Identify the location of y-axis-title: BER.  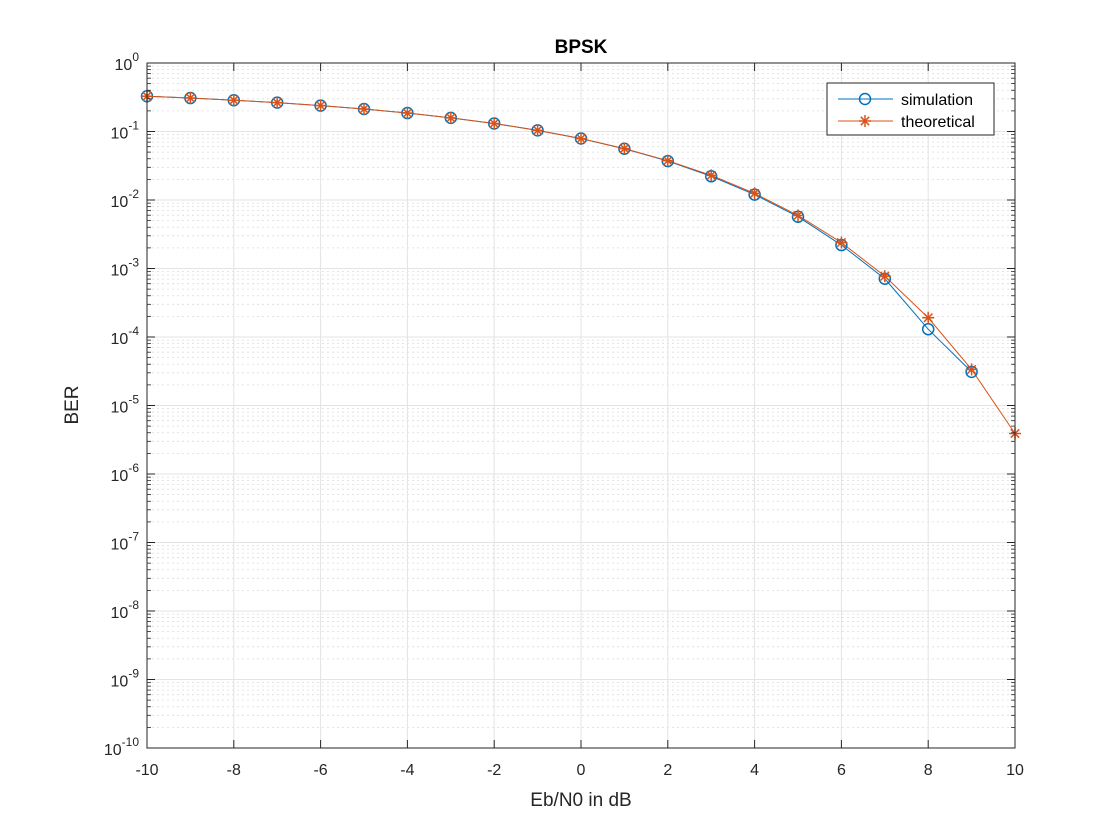
(72, 404).